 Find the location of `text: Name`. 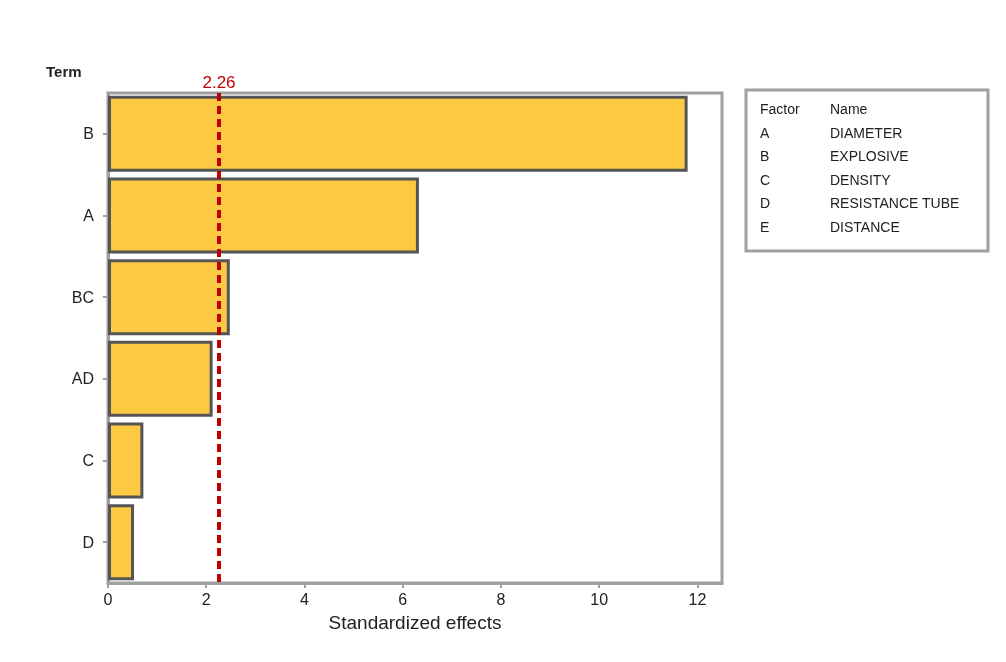

text: Name is located at coordinates (849, 109).